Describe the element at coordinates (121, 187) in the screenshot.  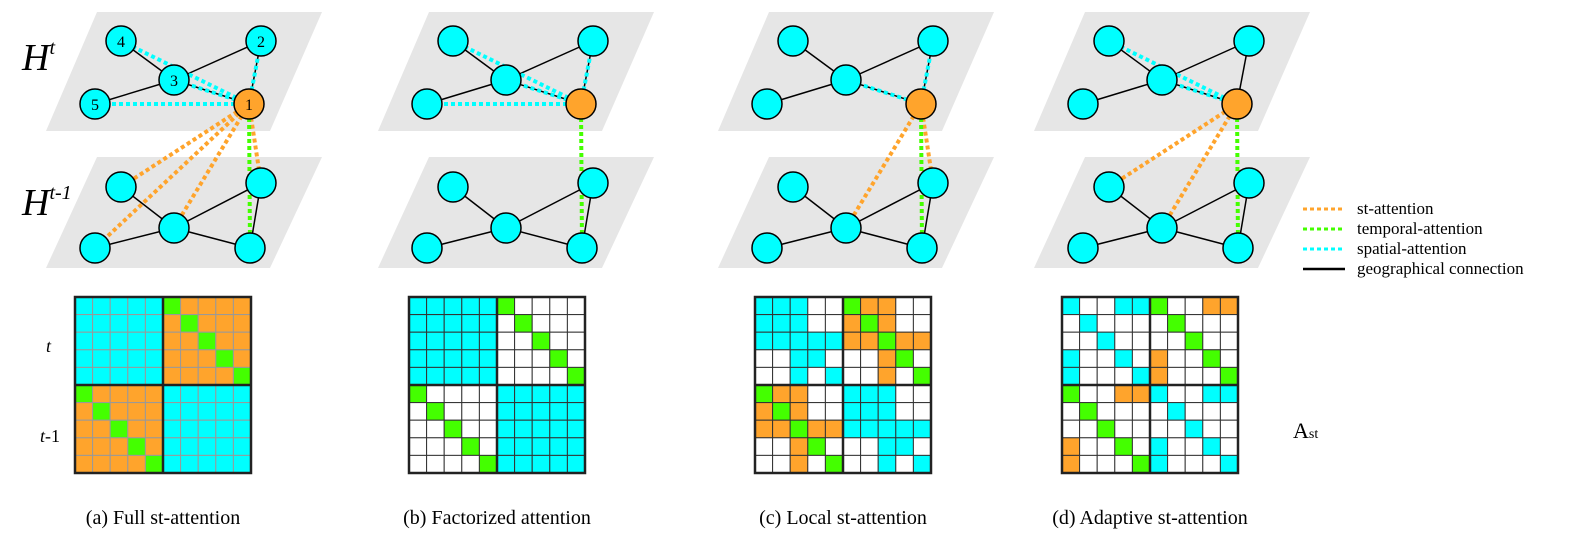
I see `node-prev-a` at that location.